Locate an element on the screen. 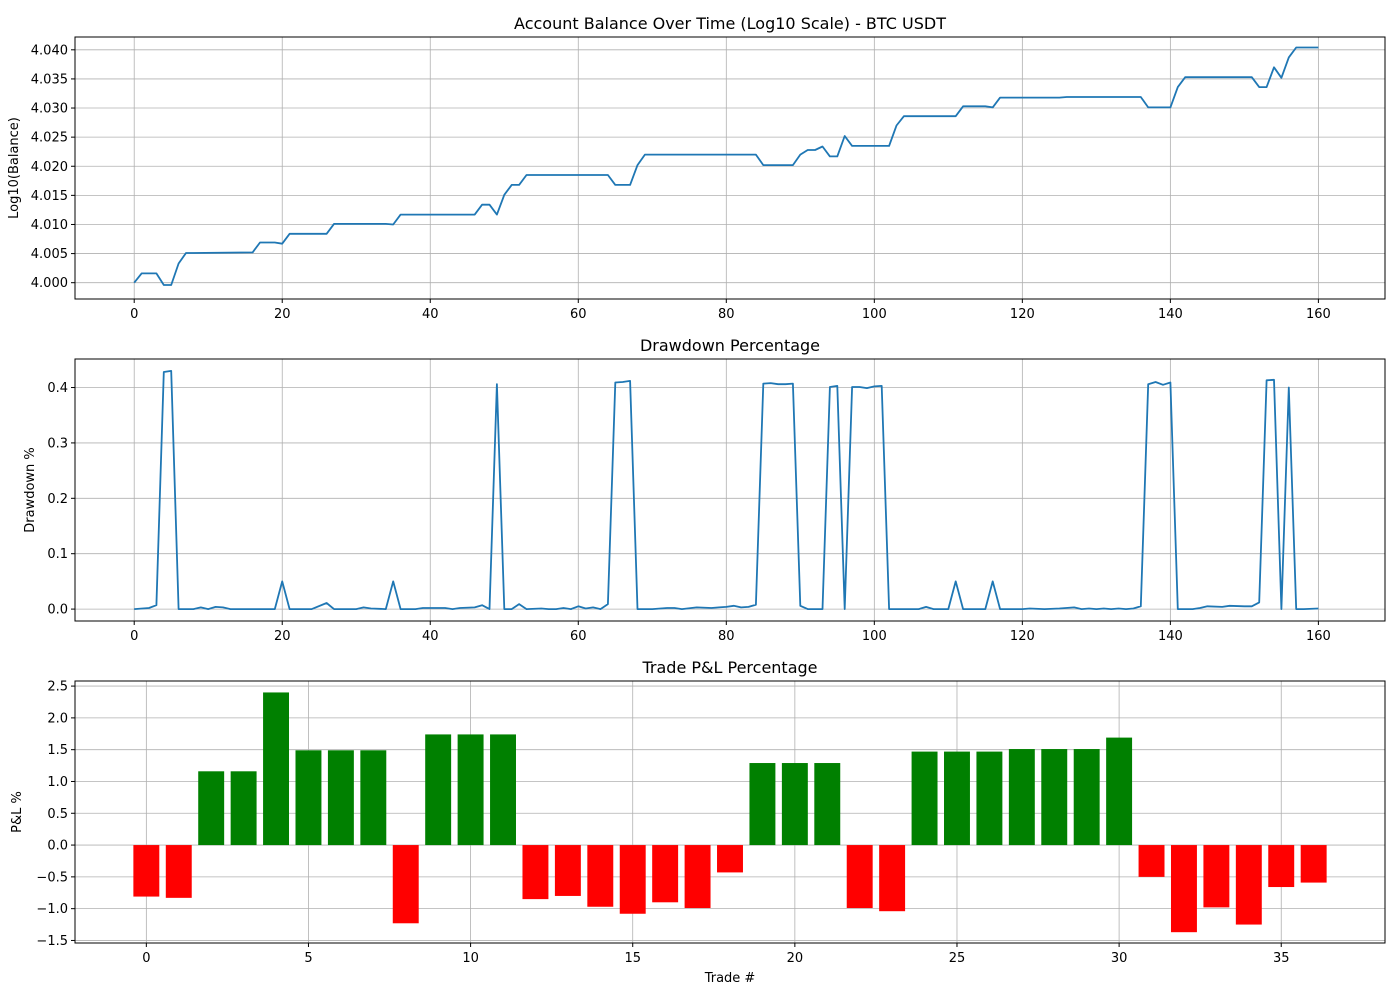 The width and height of the screenshot is (1400, 1000). x-tick-label: 5 is located at coordinates (308, 958).